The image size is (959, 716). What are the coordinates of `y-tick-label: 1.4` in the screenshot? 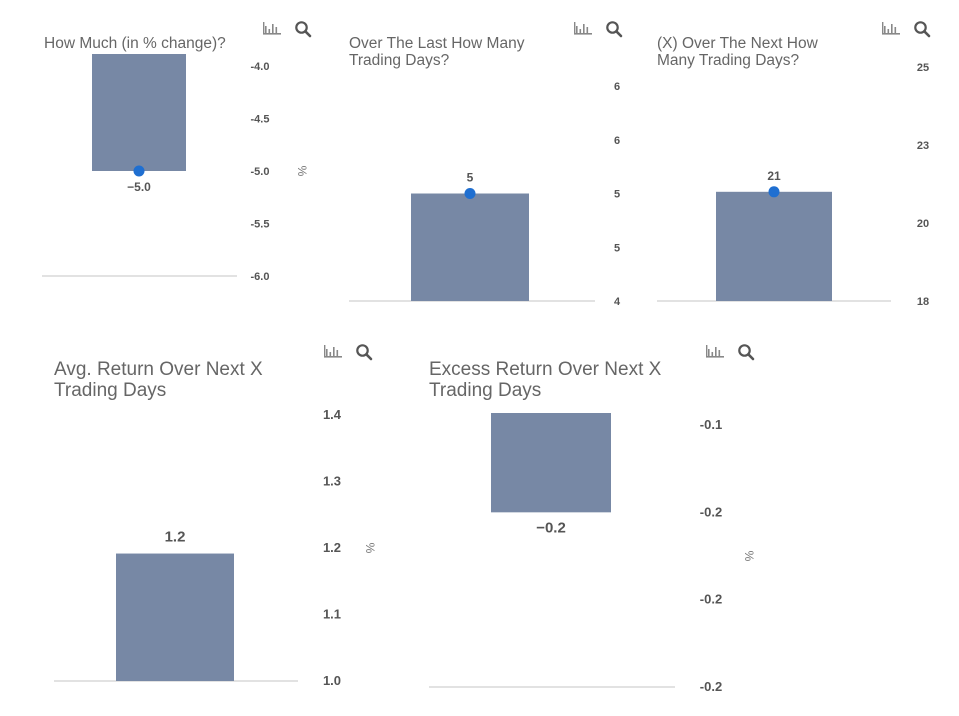 It's located at (332, 414).